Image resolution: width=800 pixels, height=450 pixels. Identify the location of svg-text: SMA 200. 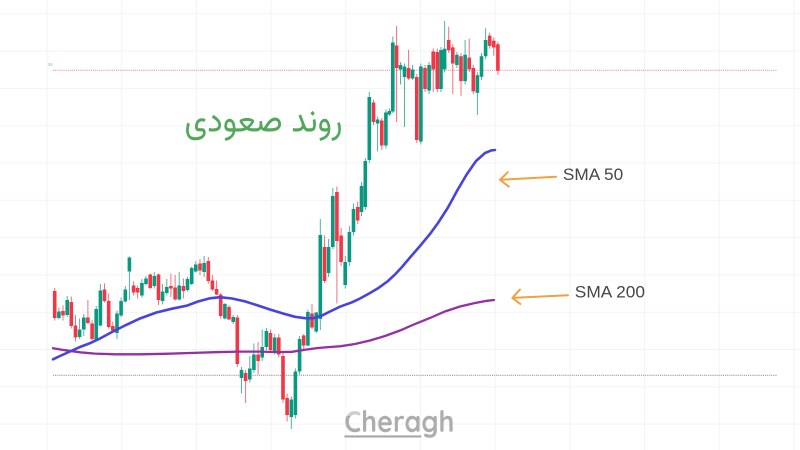
(610, 293).